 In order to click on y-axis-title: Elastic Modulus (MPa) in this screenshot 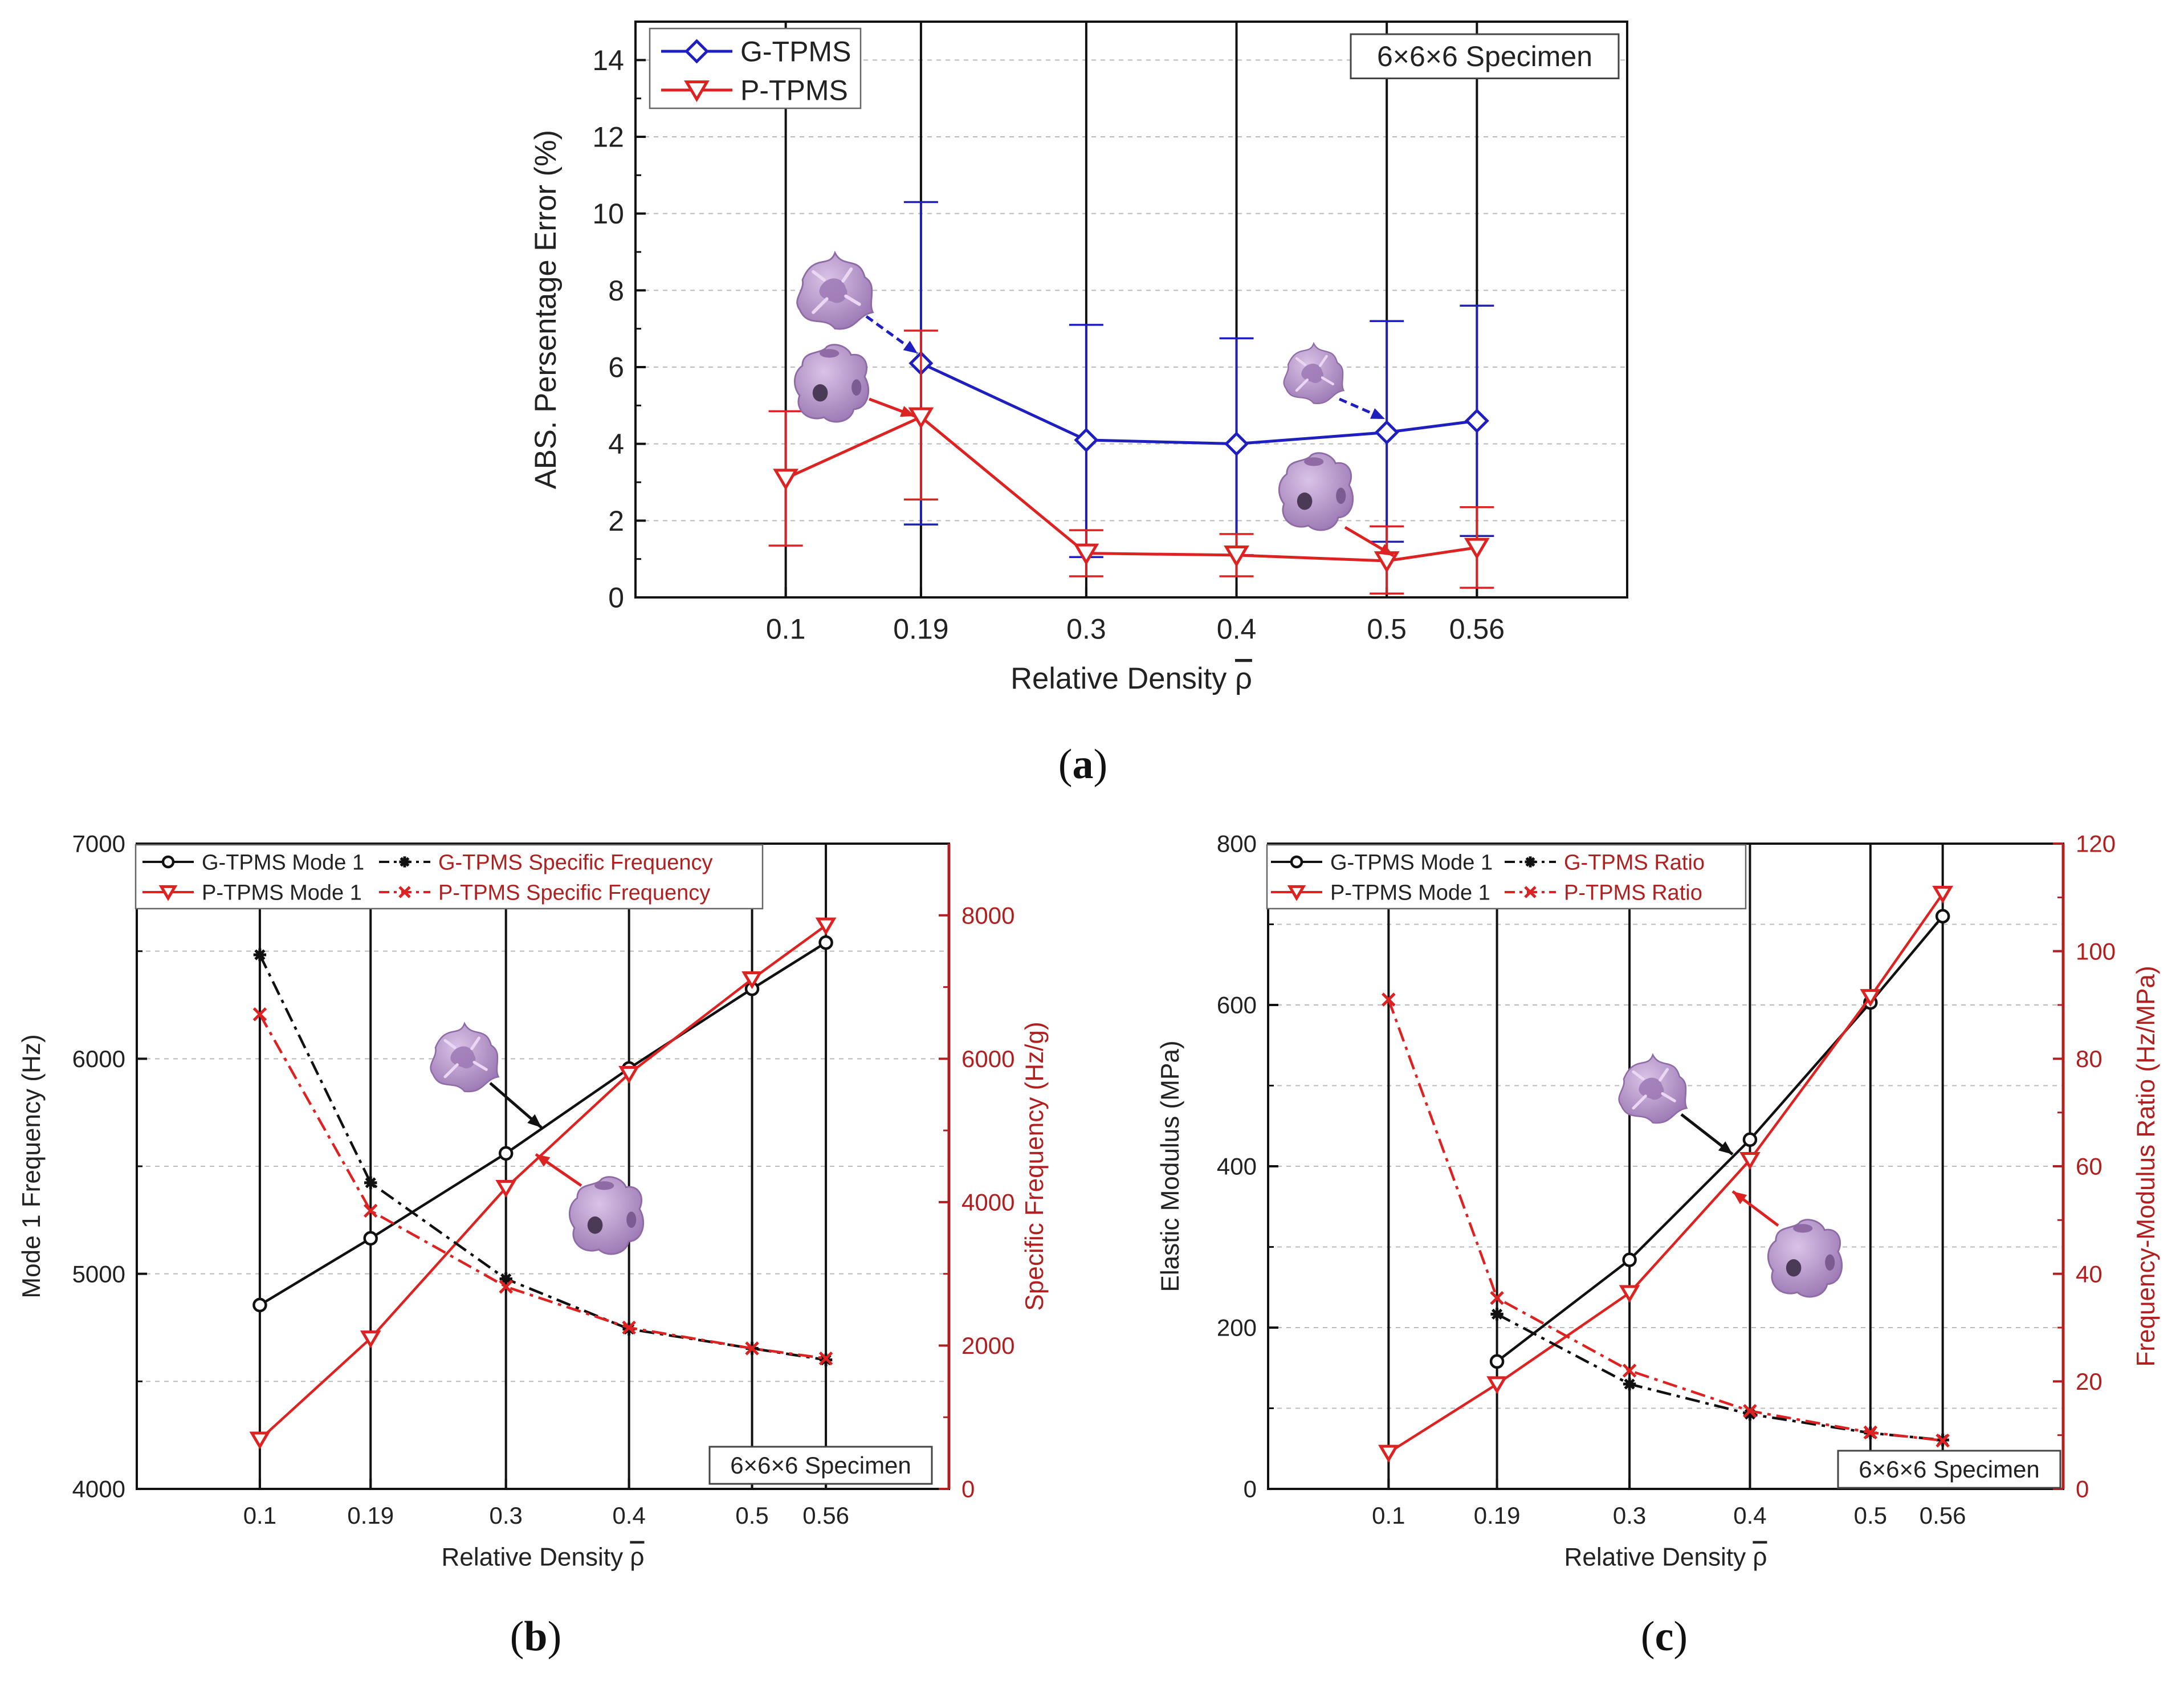, I will do `click(1170, 1166)`.